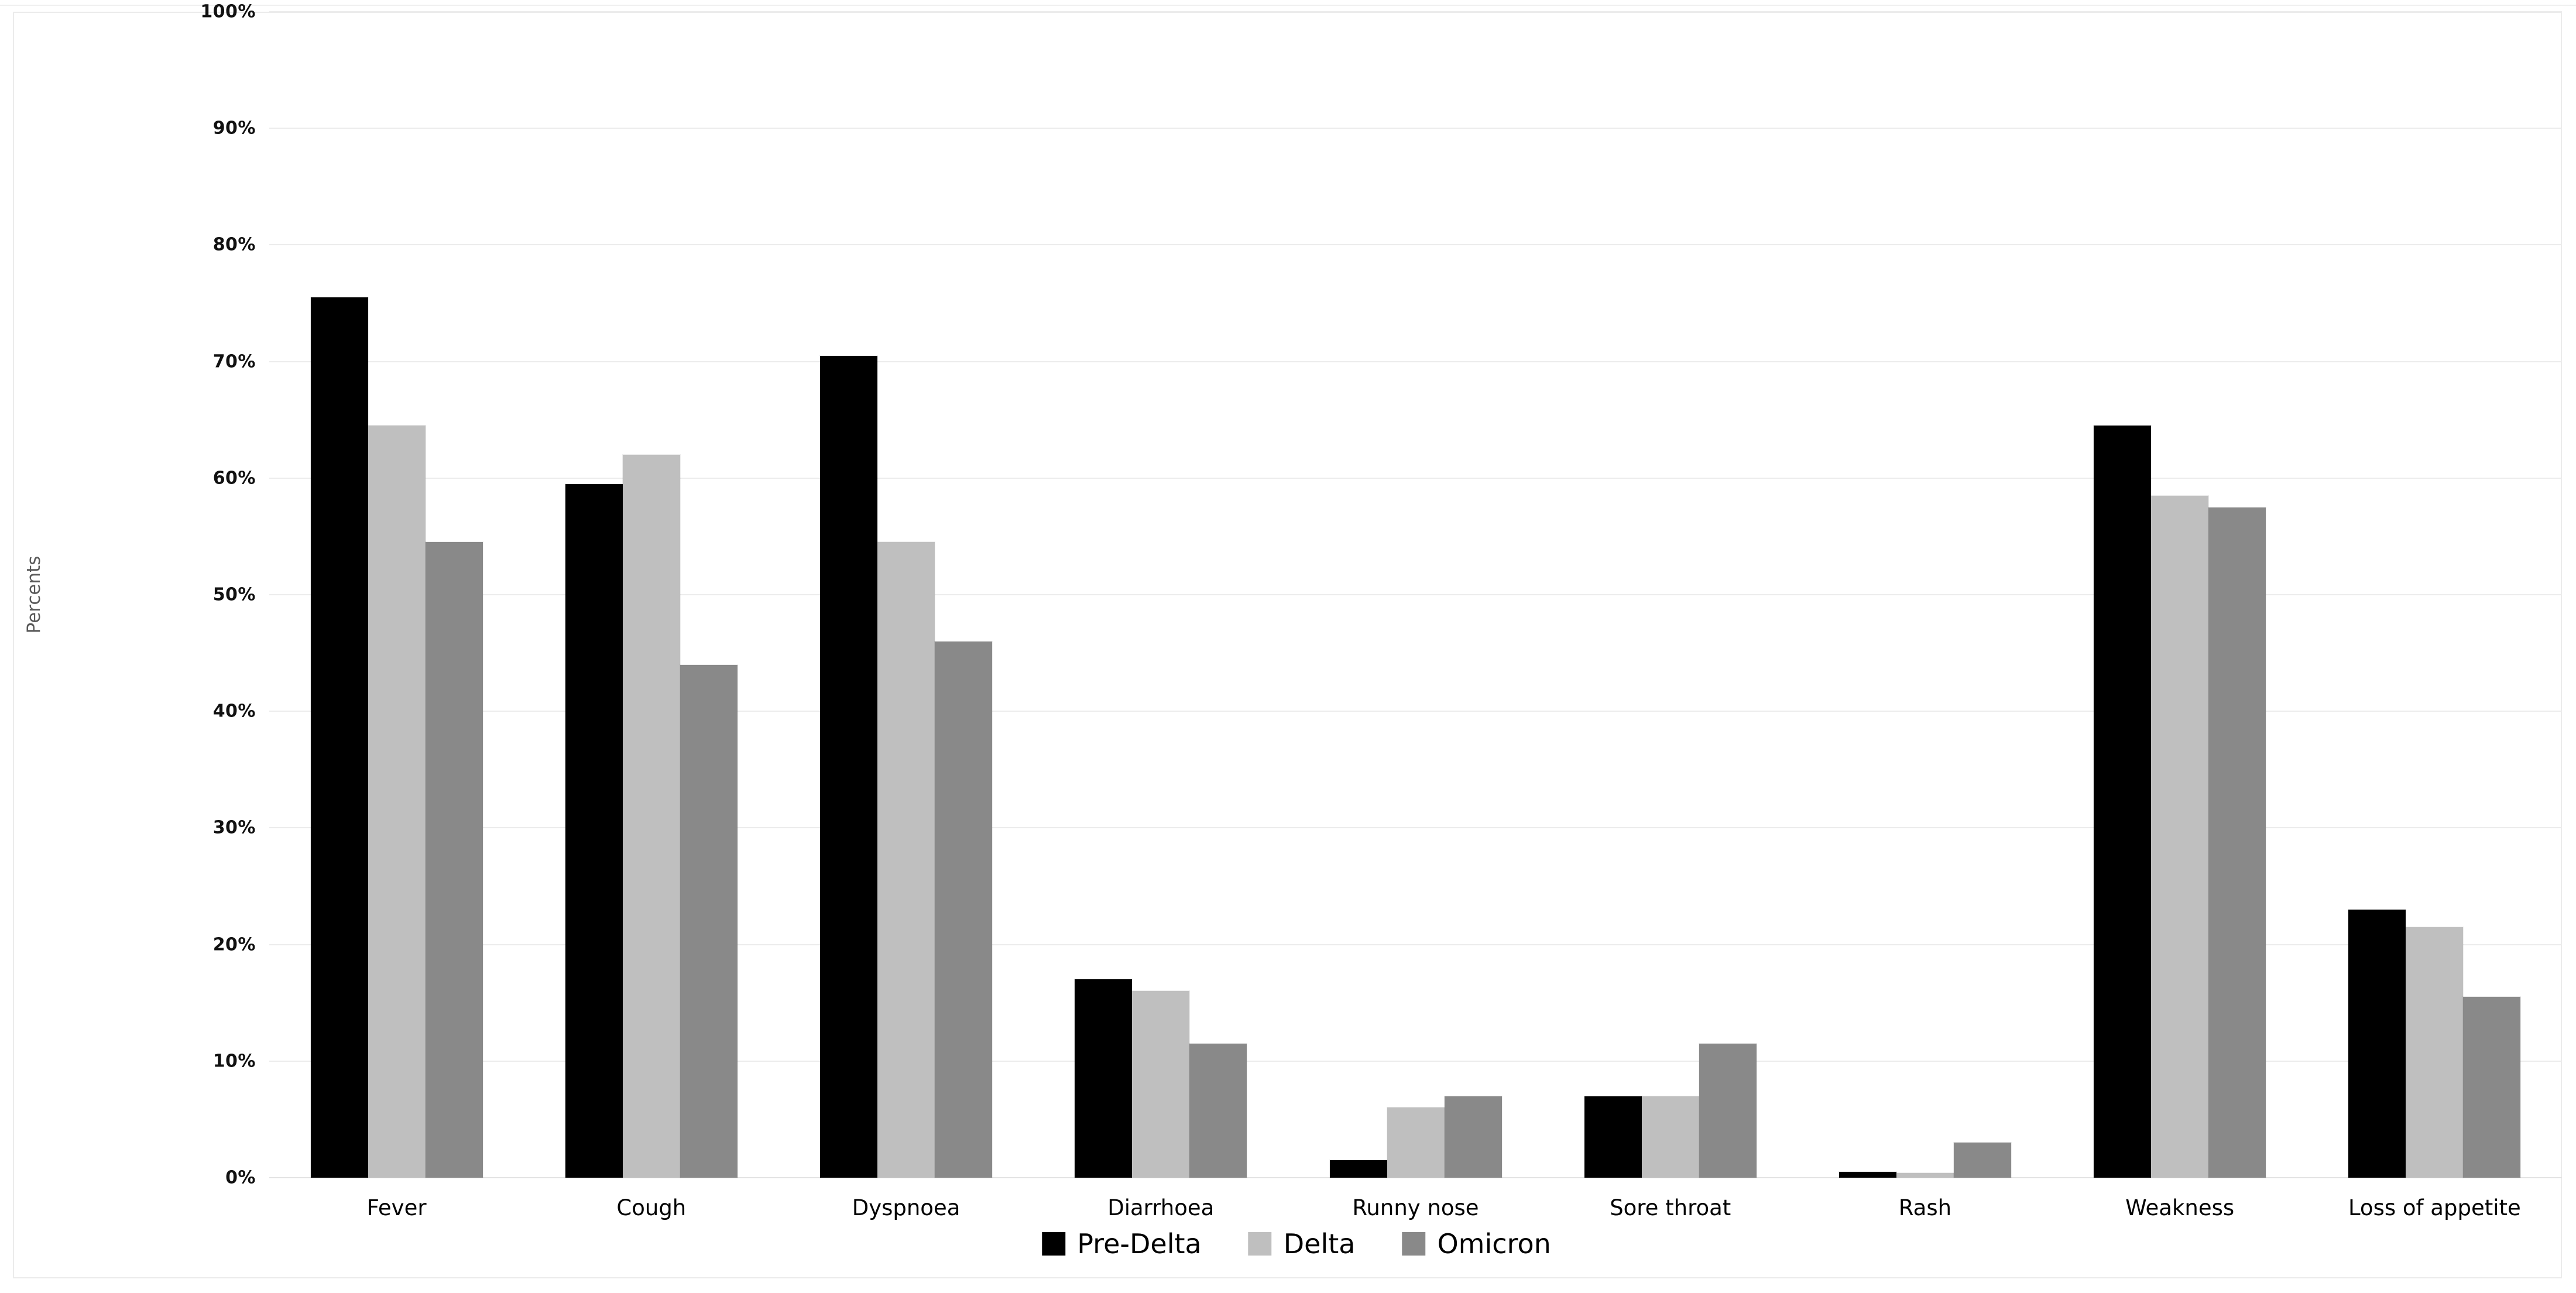 The image size is (2576, 1293). What do you see at coordinates (241, 1177) in the screenshot?
I see `ytick-label-0: 0%` at bounding box center [241, 1177].